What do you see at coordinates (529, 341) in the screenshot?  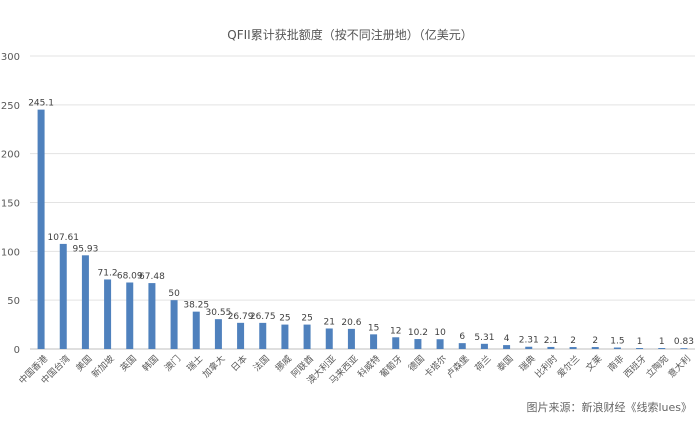 I see `data-label: 2.31` at bounding box center [529, 341].